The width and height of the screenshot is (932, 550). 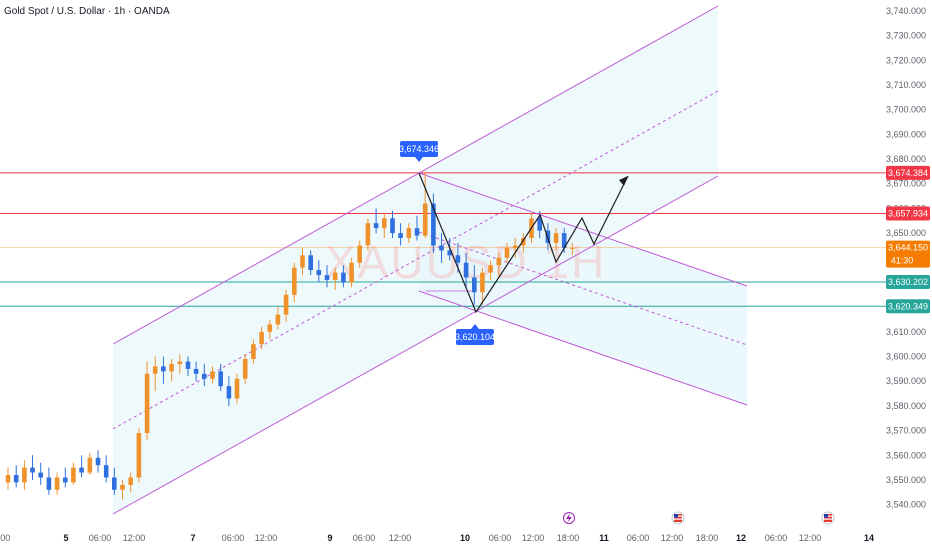 What do you see at coordinates (908, 306) in the screenshot?
I see `support-price-tag-label: 3,620.349` at bounding box center [908, 306].